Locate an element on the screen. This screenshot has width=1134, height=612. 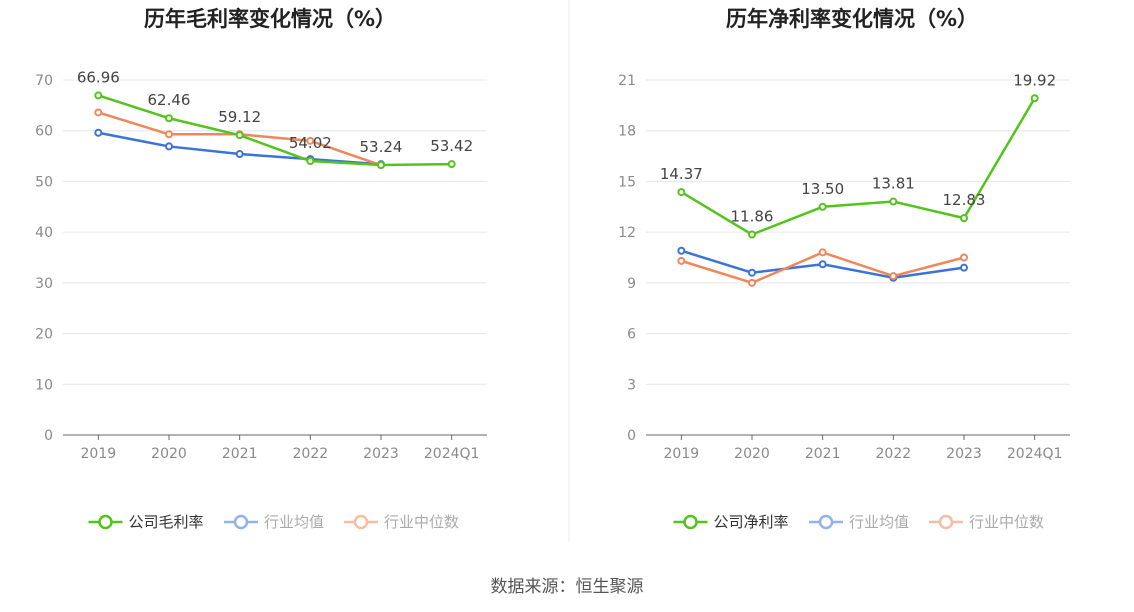
y-tick-label: 20 is located at coordinates (44, 335).